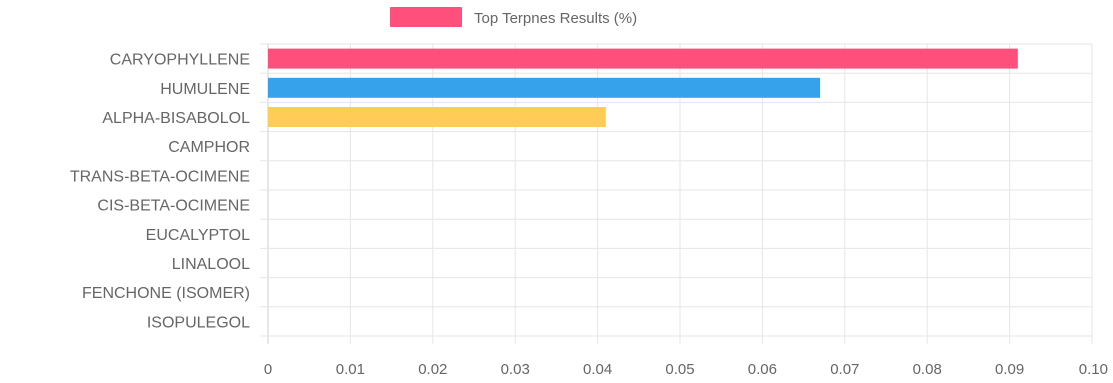 The width and height of the screenshot is (1113, 383). I want to click on bar-alpha-bisabolol, so click(437, 117).